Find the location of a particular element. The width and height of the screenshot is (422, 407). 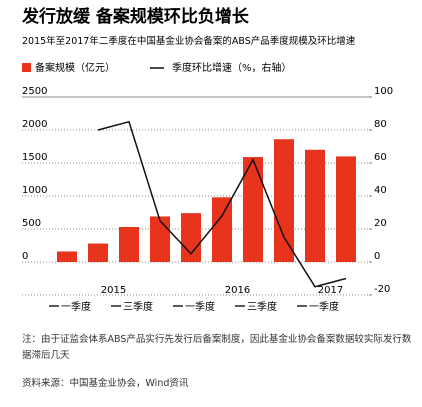

y2-tick-label: 40 is located at coordinates (380, 190).